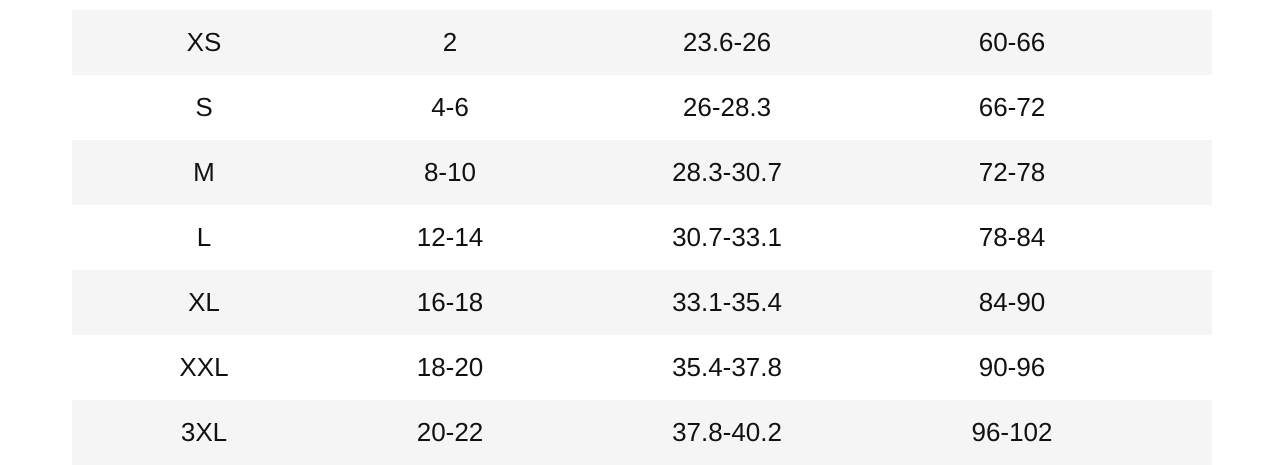  Describe the element at coordinates (450, 172) in the screenshot. I see `table-cell: 8-10` at that location.